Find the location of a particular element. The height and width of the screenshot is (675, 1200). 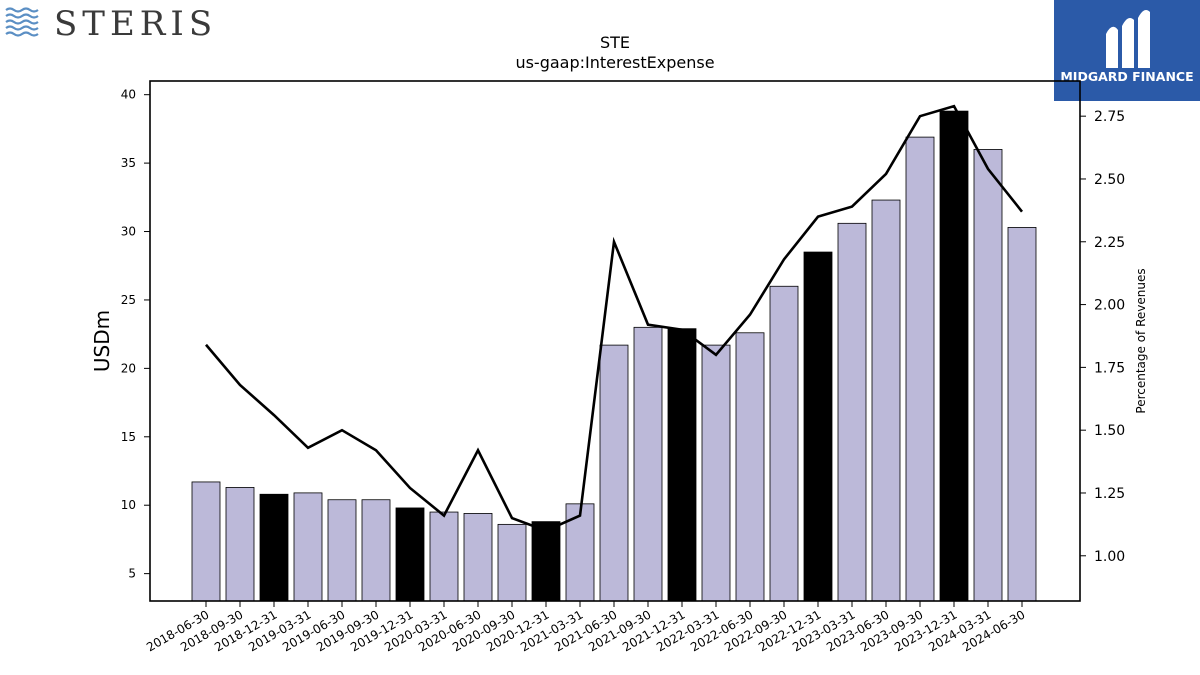

y2-tick-label: 1.50 is located at coordinates (1109, 431).